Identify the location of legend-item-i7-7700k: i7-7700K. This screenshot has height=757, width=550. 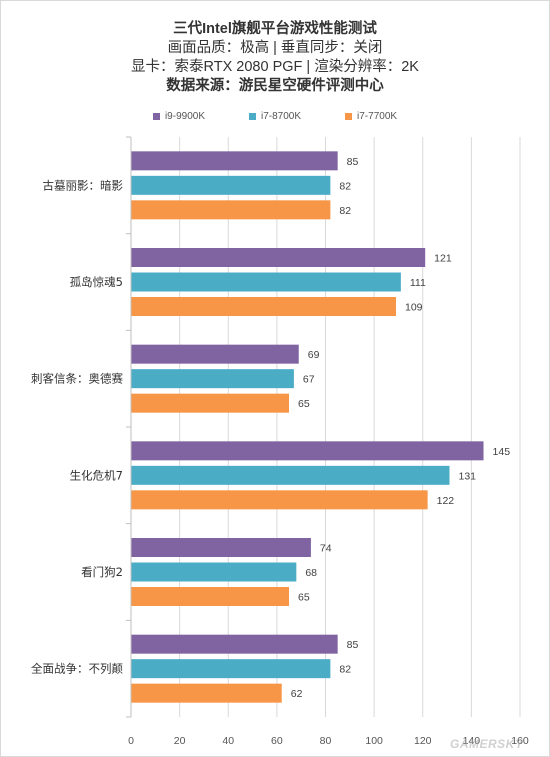
(371, 116).